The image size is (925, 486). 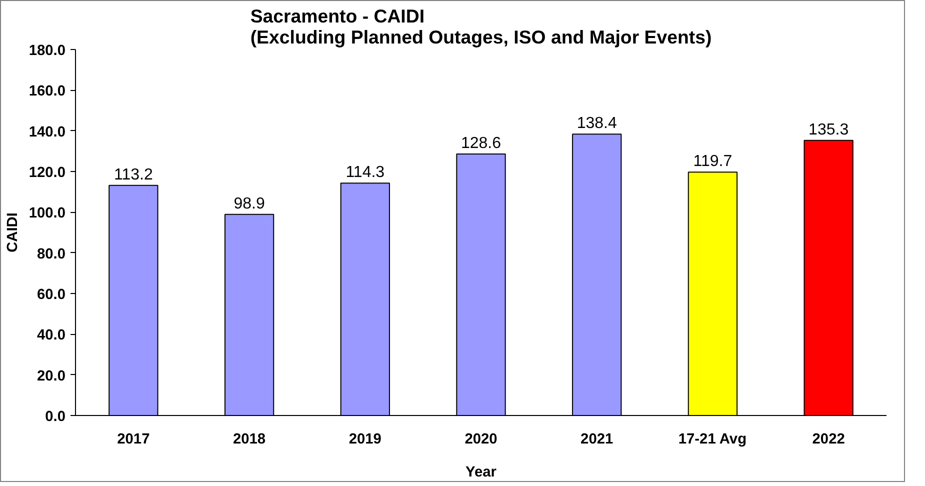 I want to click on data-label: 119.7, so click(x=712, y=161).